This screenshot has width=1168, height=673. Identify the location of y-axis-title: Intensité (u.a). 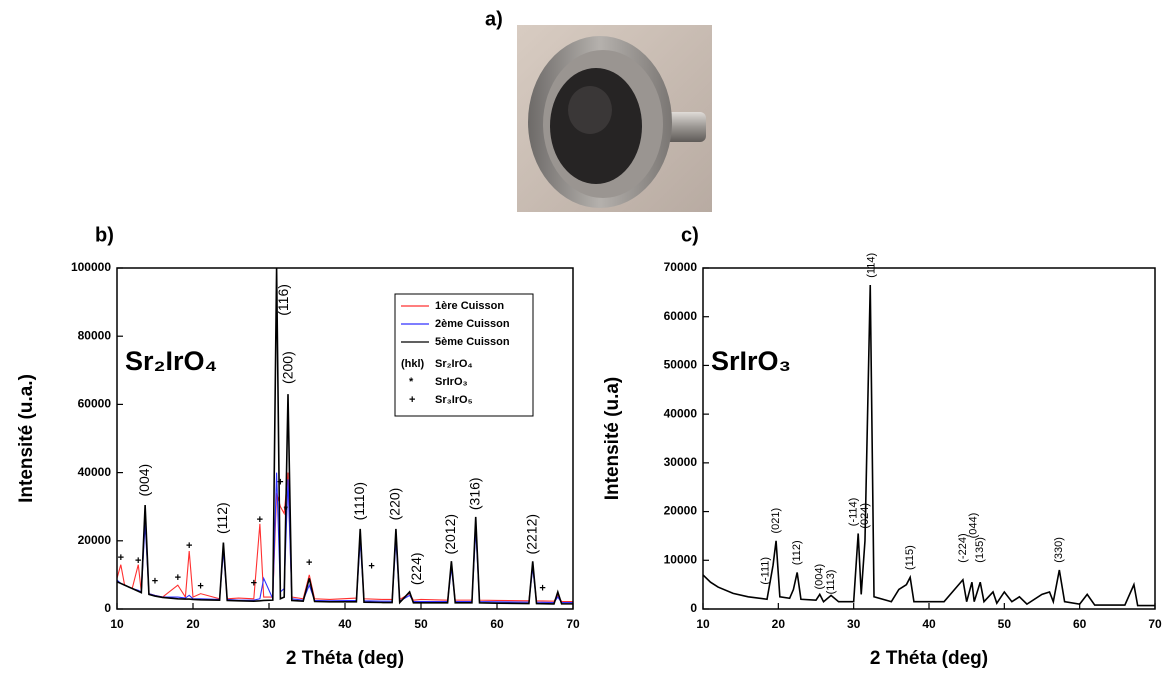
(612, 439).